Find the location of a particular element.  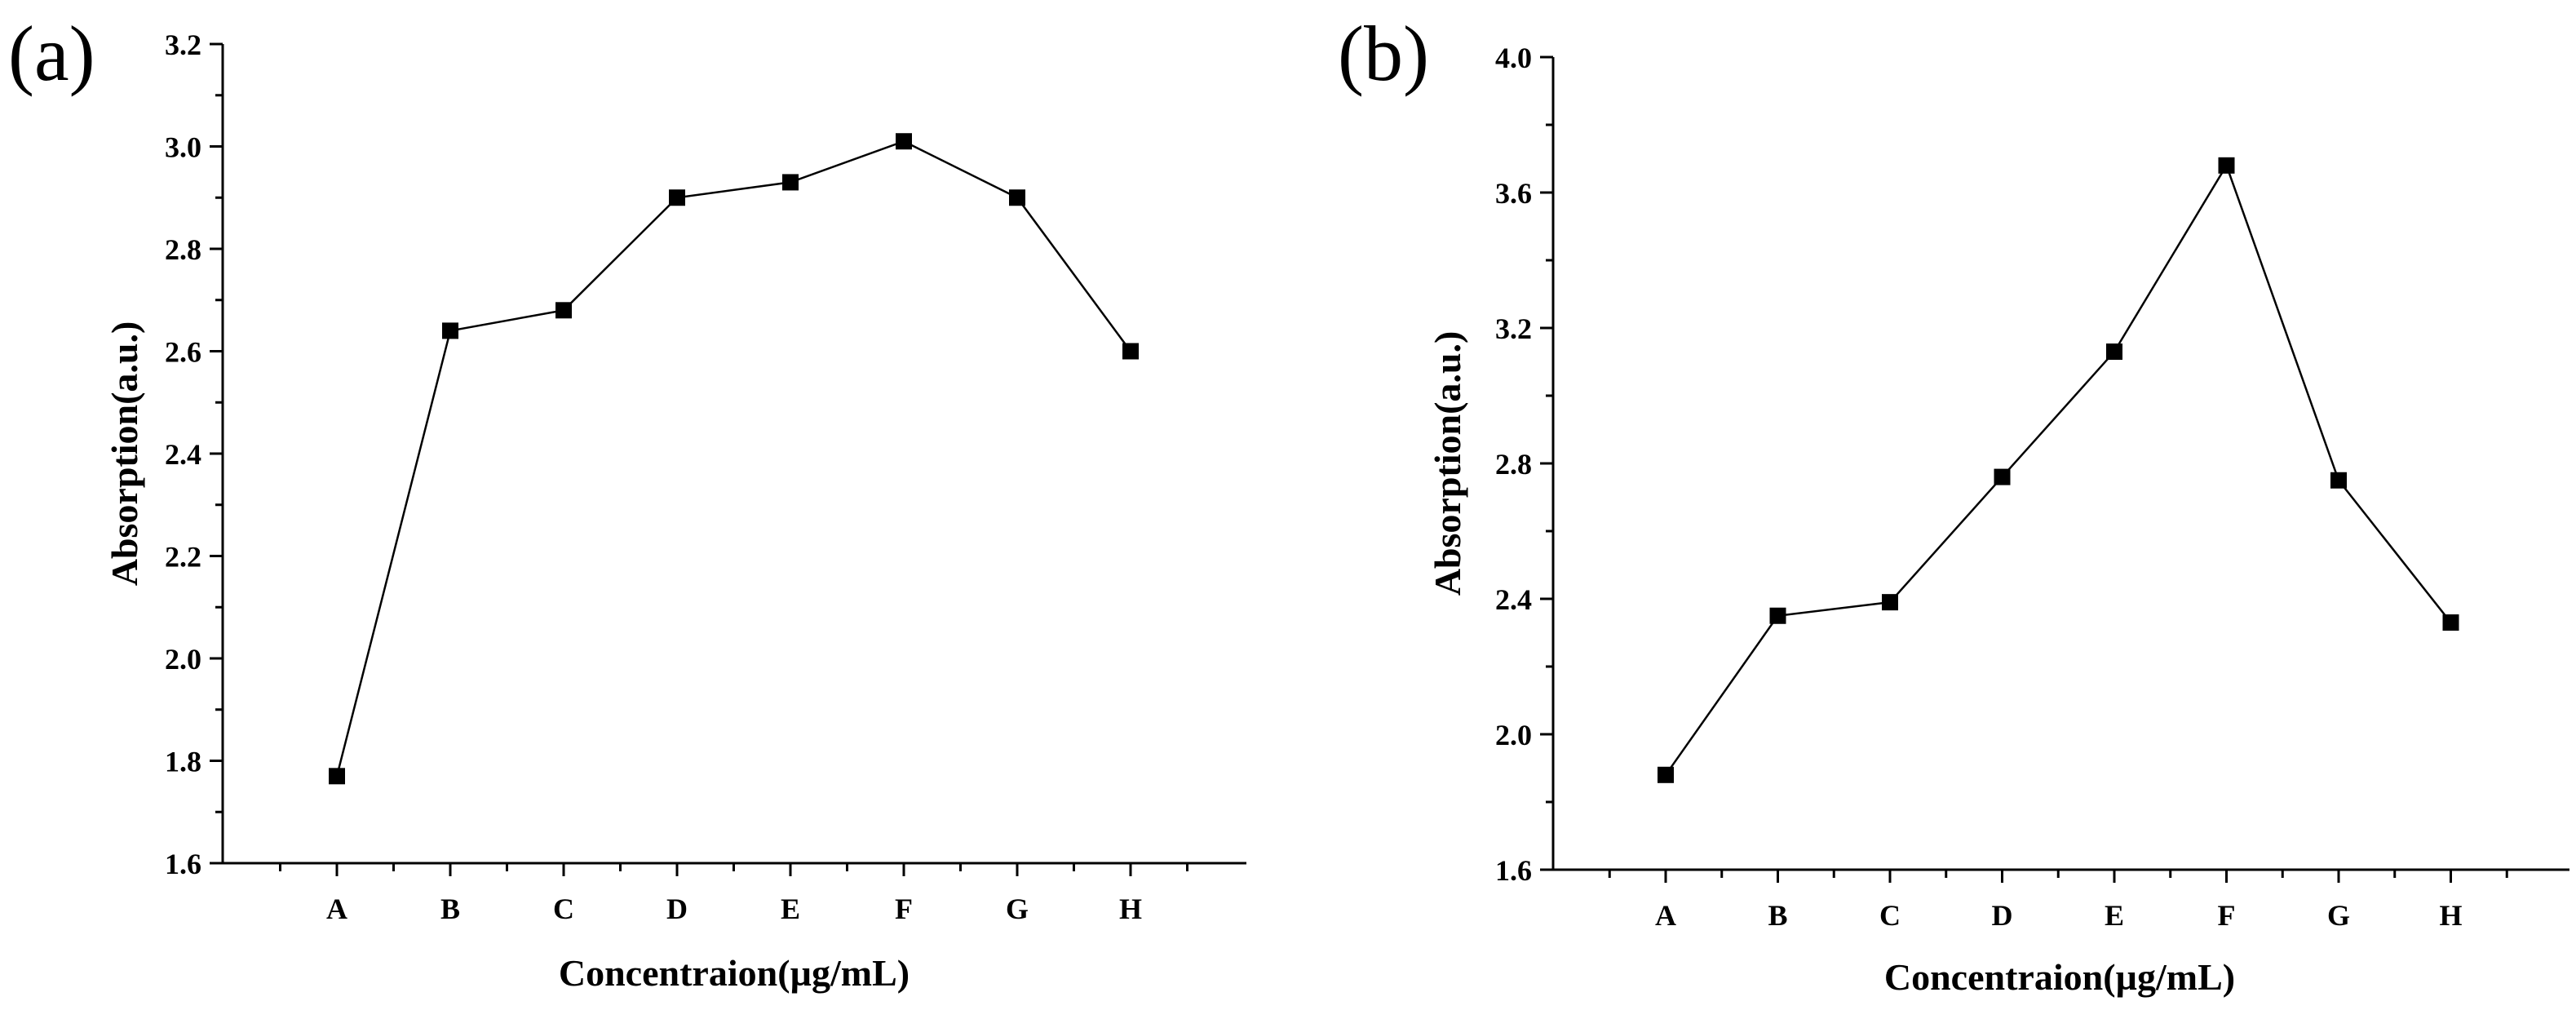

data-point-b-G is located at coordinates (2338, 480).